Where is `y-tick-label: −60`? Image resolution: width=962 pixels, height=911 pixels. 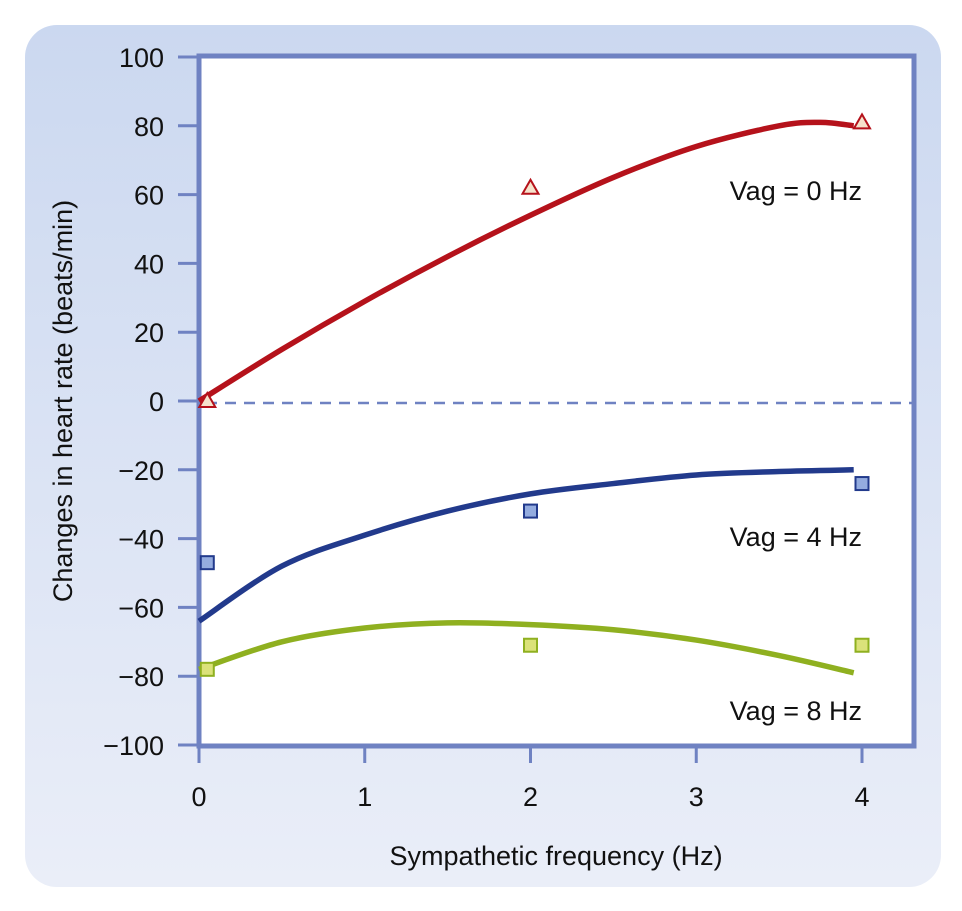
y-tick-label: −60 is located at coordinates (141, 608).